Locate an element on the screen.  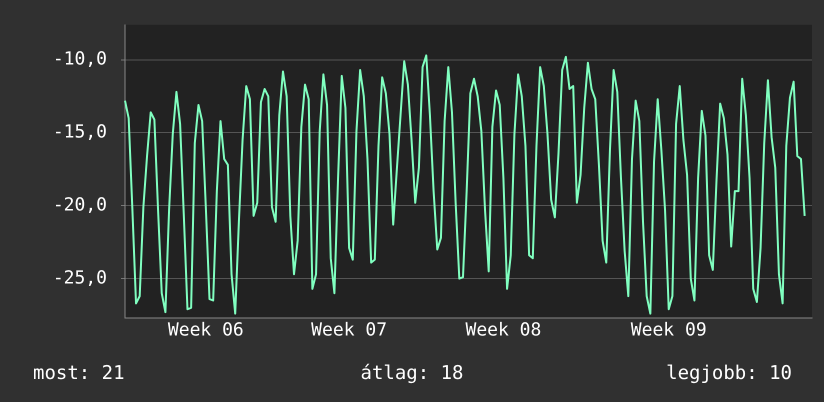
y-tick-label: -15,0 is located at coordinates (79, 131).